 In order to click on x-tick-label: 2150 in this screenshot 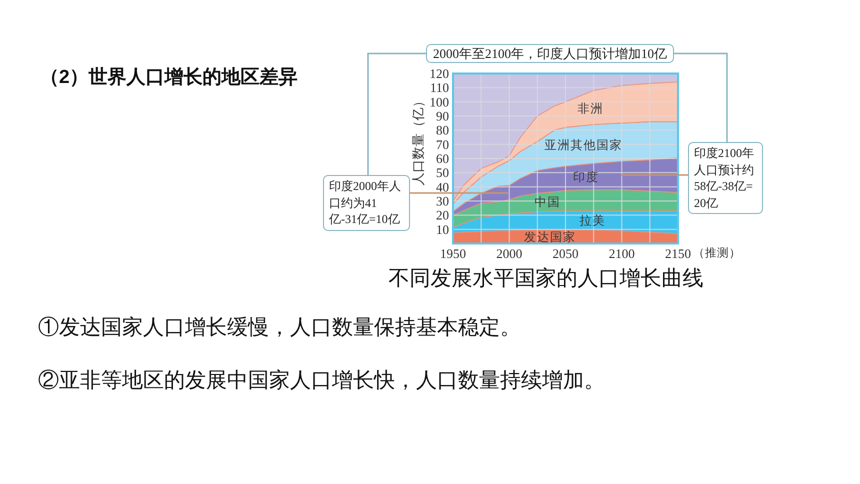, I will do `click(678, 253)`.